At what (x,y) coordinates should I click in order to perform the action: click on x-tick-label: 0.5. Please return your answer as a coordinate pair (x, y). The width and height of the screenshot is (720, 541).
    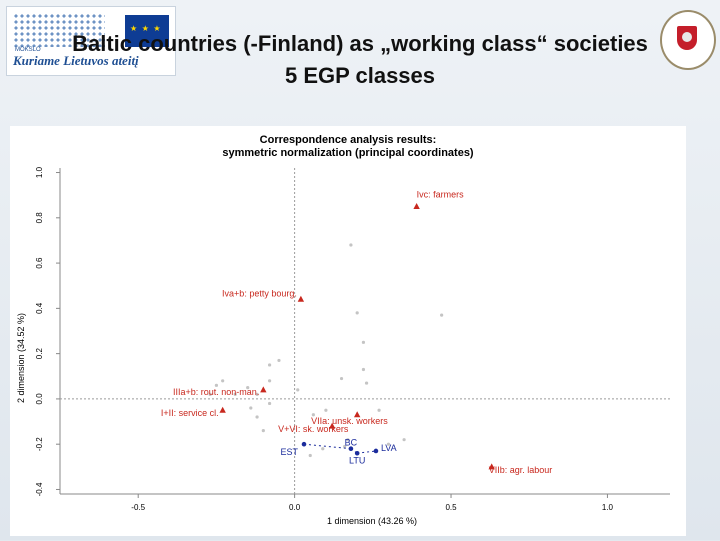
    Looking at the image, I should click on (451, 507).